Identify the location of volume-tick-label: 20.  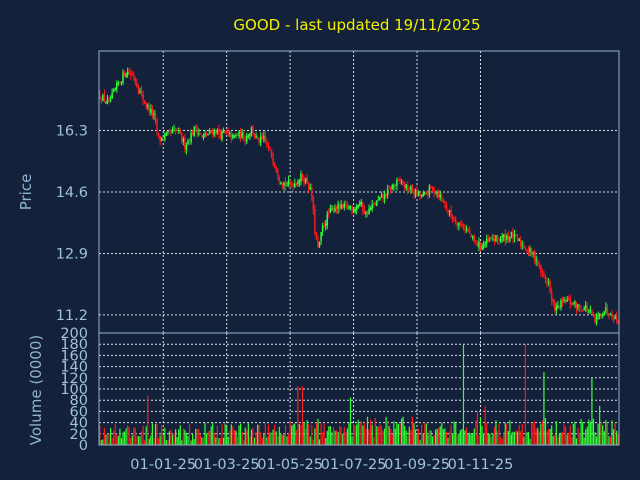
(79, 435).